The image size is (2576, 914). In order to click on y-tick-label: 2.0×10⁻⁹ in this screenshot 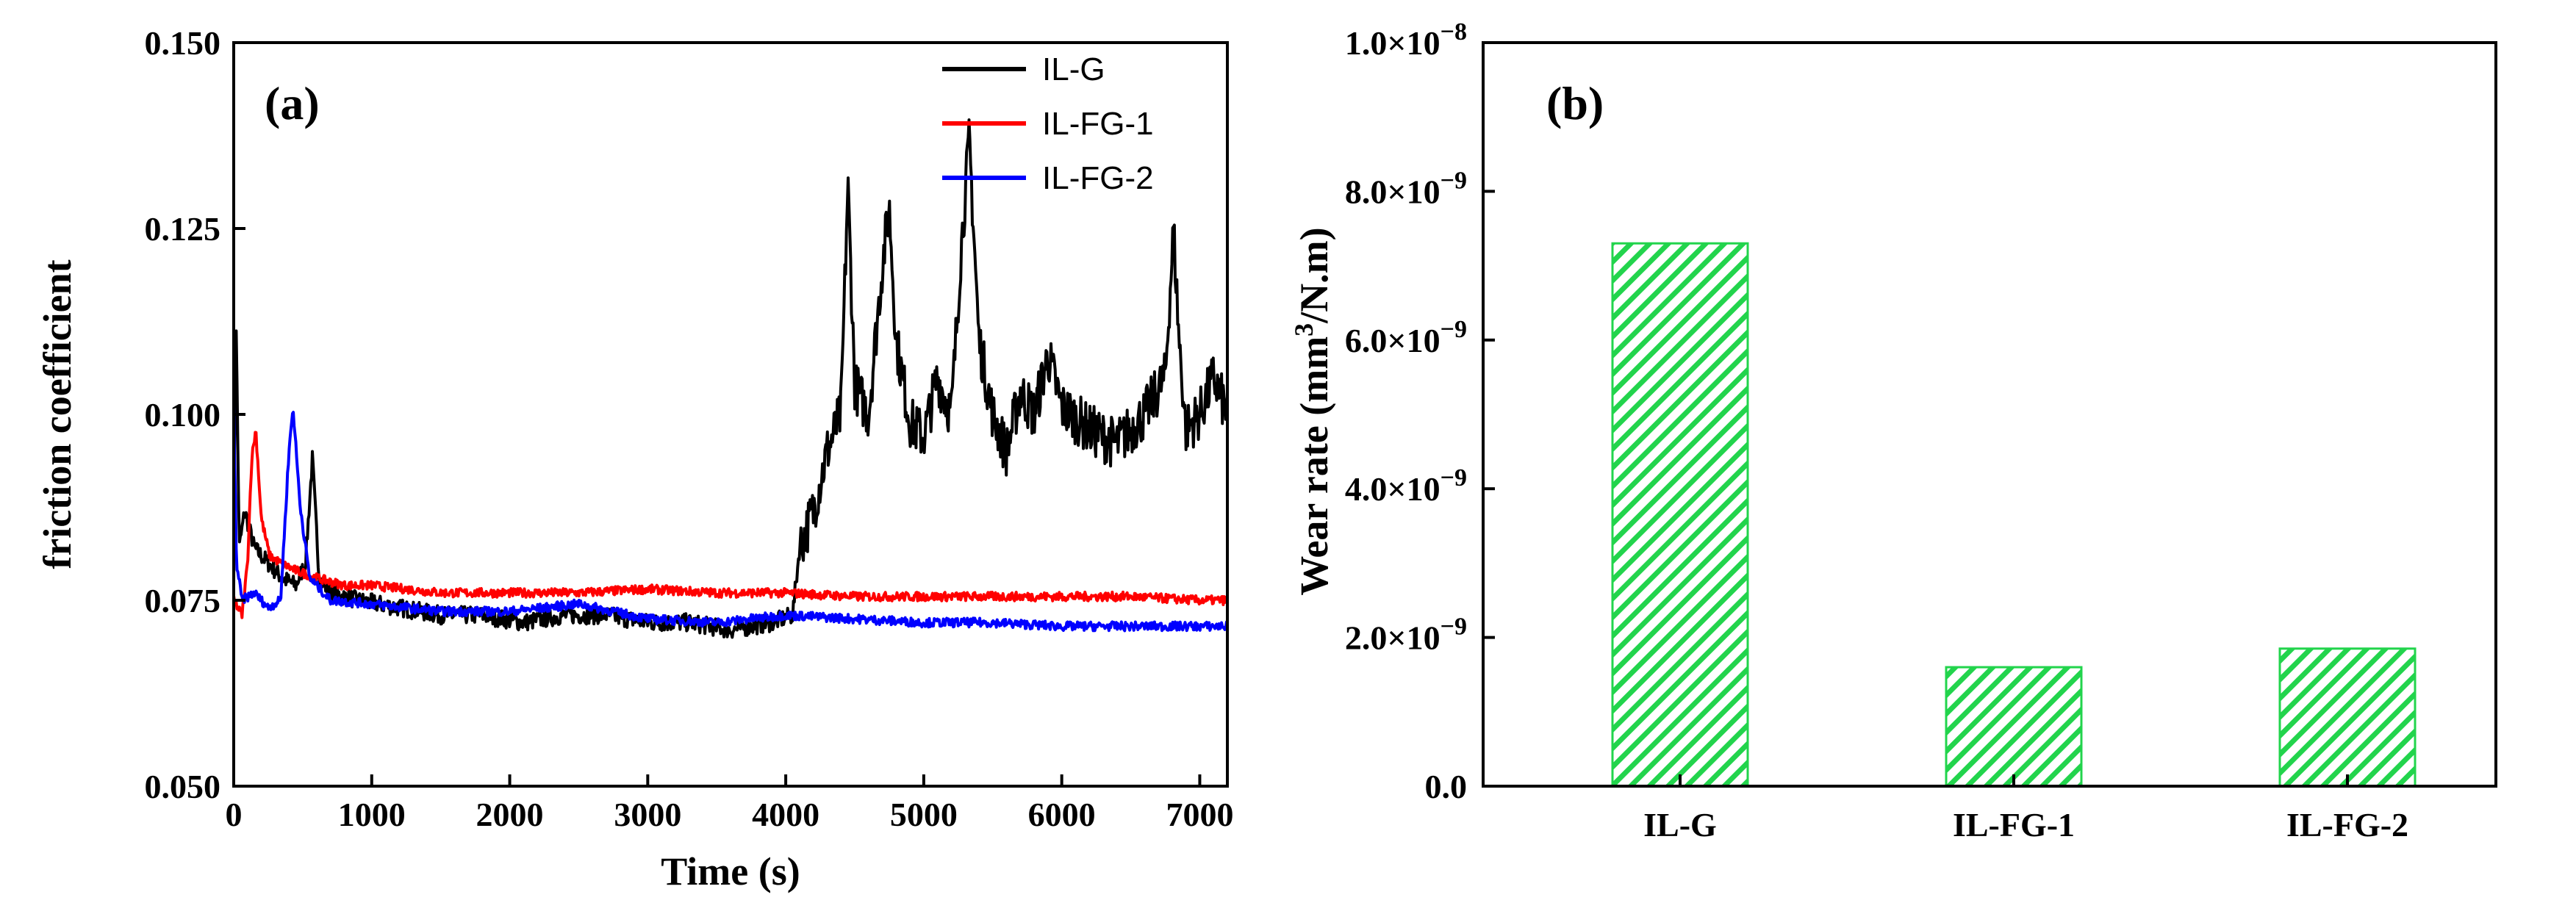, I will do `click(1406, 635)`.